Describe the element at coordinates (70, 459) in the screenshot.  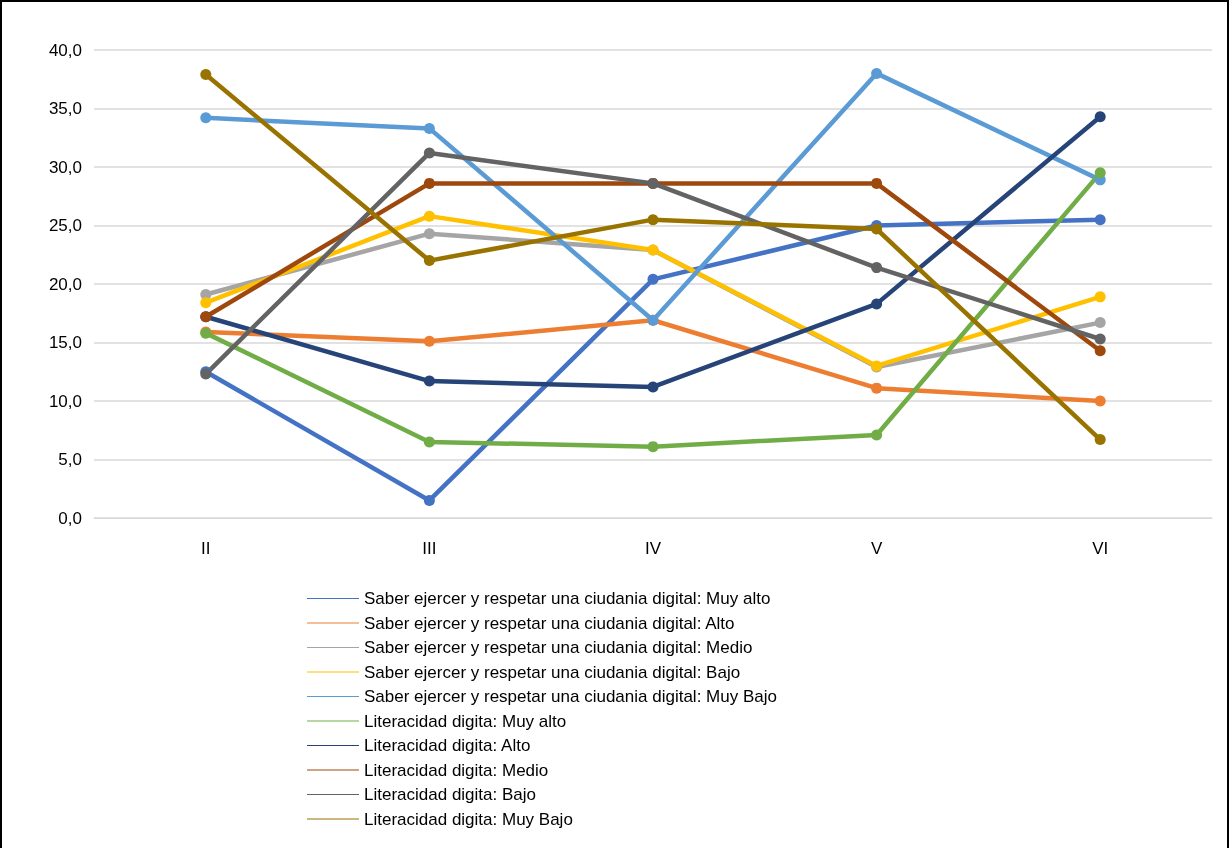
I see `y-tick-label: 5,0` at that location.